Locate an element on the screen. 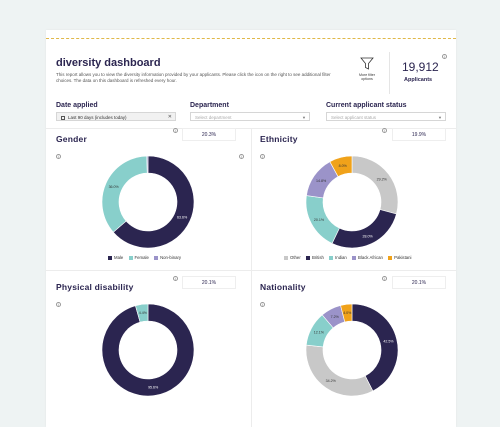 This screenshot has height=427, width=500. header-separator is located at coordinates (389, 73).